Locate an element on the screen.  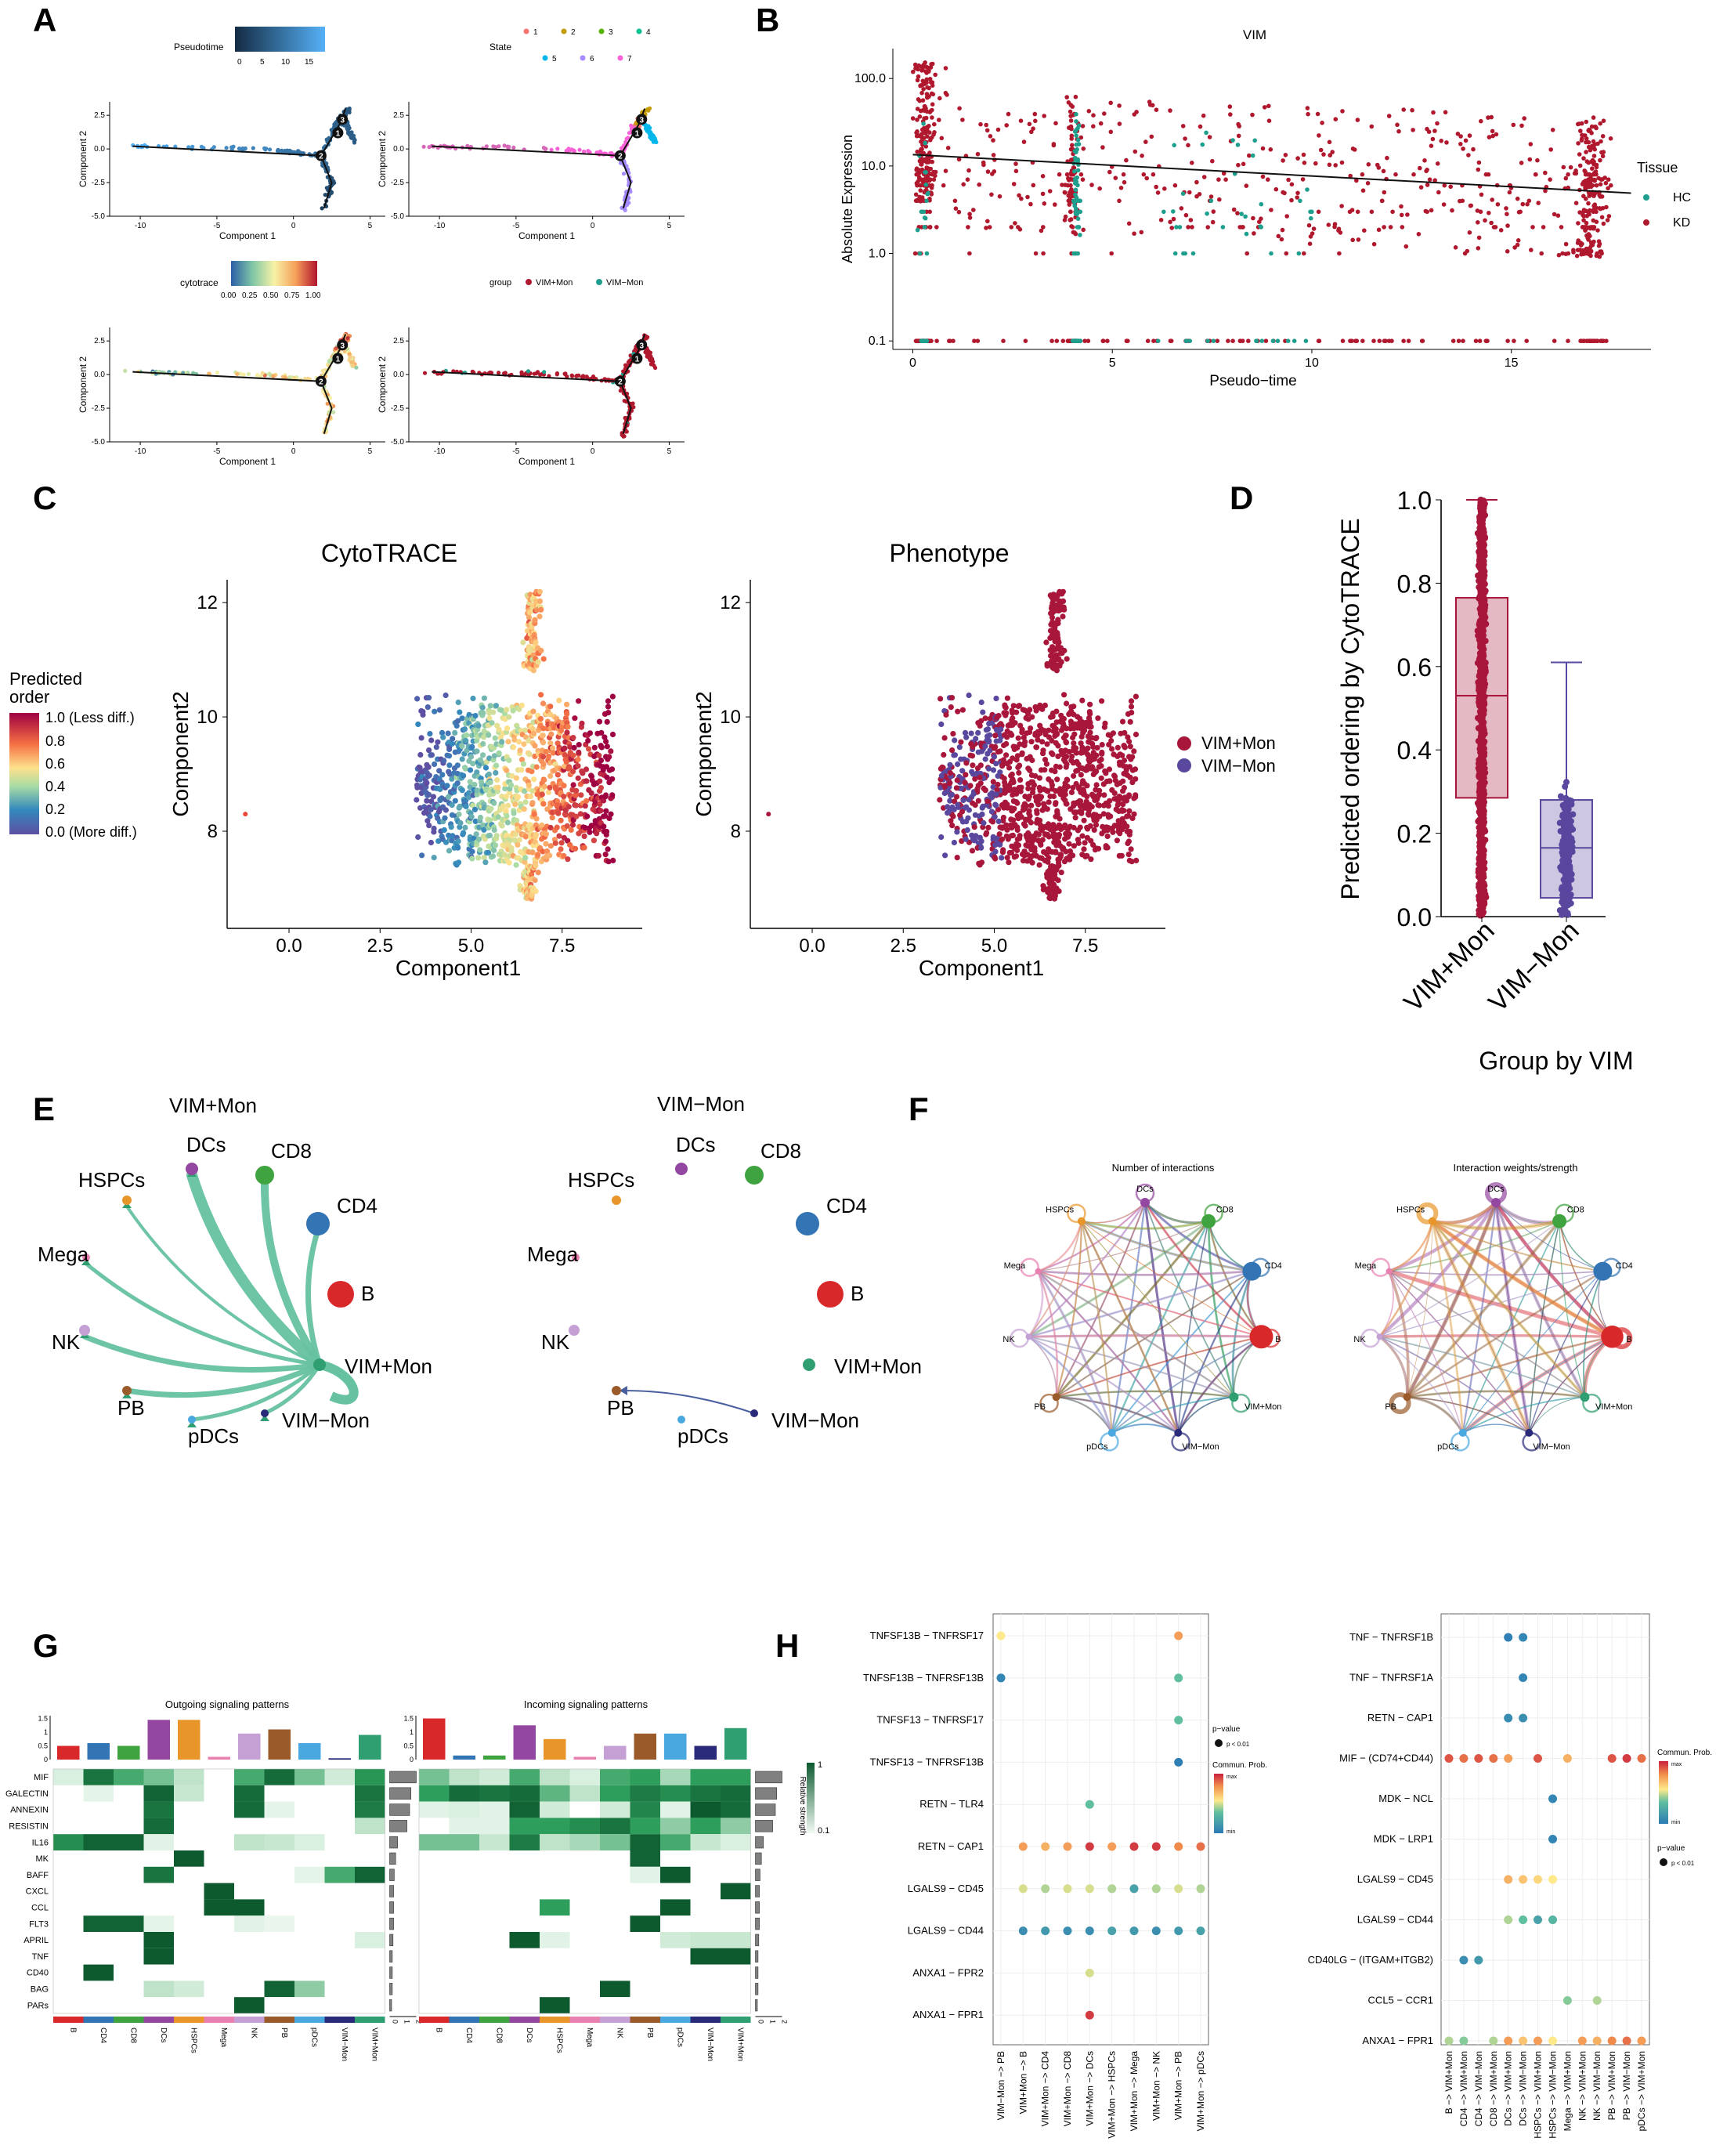
tick-label: 10 is located at coordinates (207, 717).